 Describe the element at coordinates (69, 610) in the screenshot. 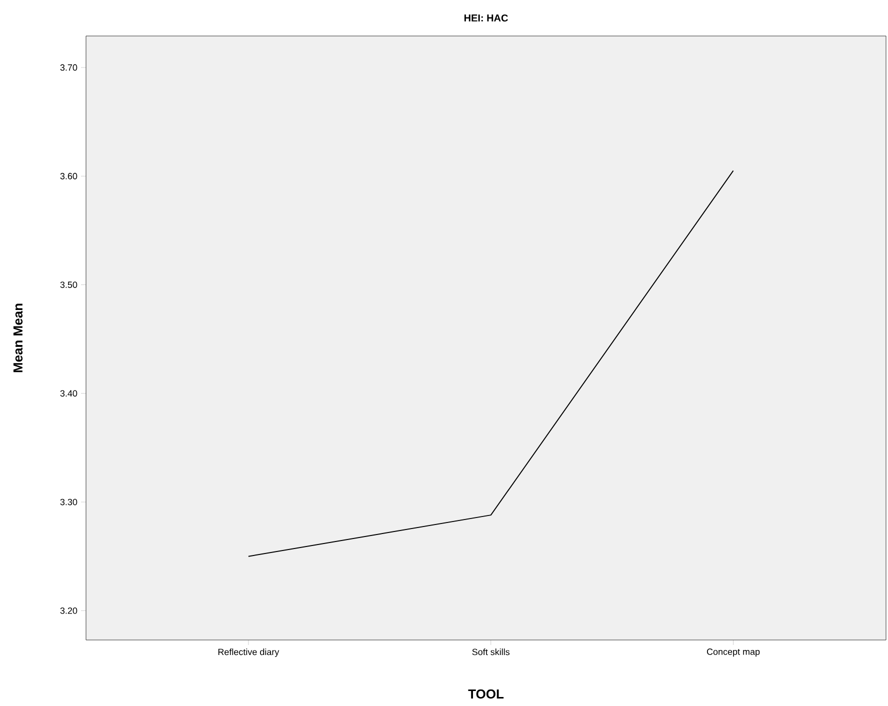

I see `y-tick-label: 3.20` at that location.